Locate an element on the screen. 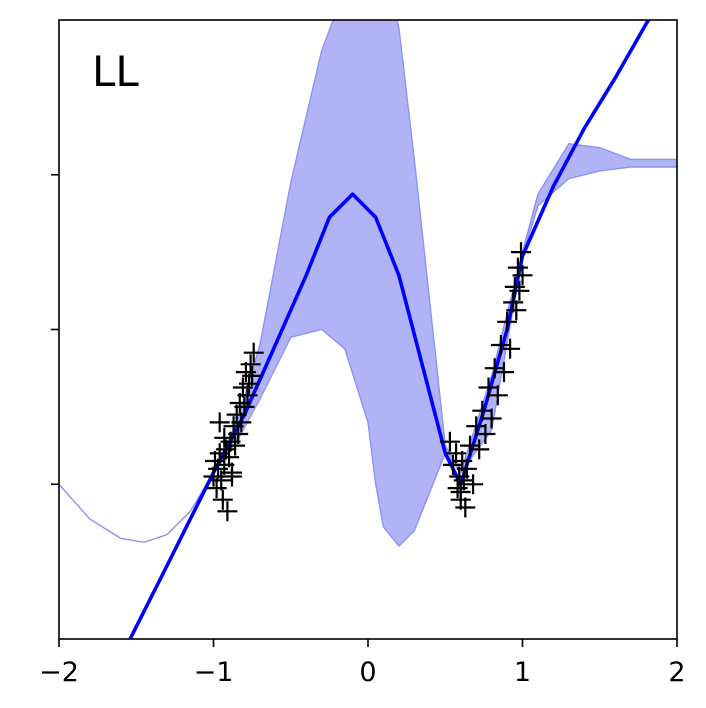  x-tick-label: −1 is located at coordinates (214, 672).